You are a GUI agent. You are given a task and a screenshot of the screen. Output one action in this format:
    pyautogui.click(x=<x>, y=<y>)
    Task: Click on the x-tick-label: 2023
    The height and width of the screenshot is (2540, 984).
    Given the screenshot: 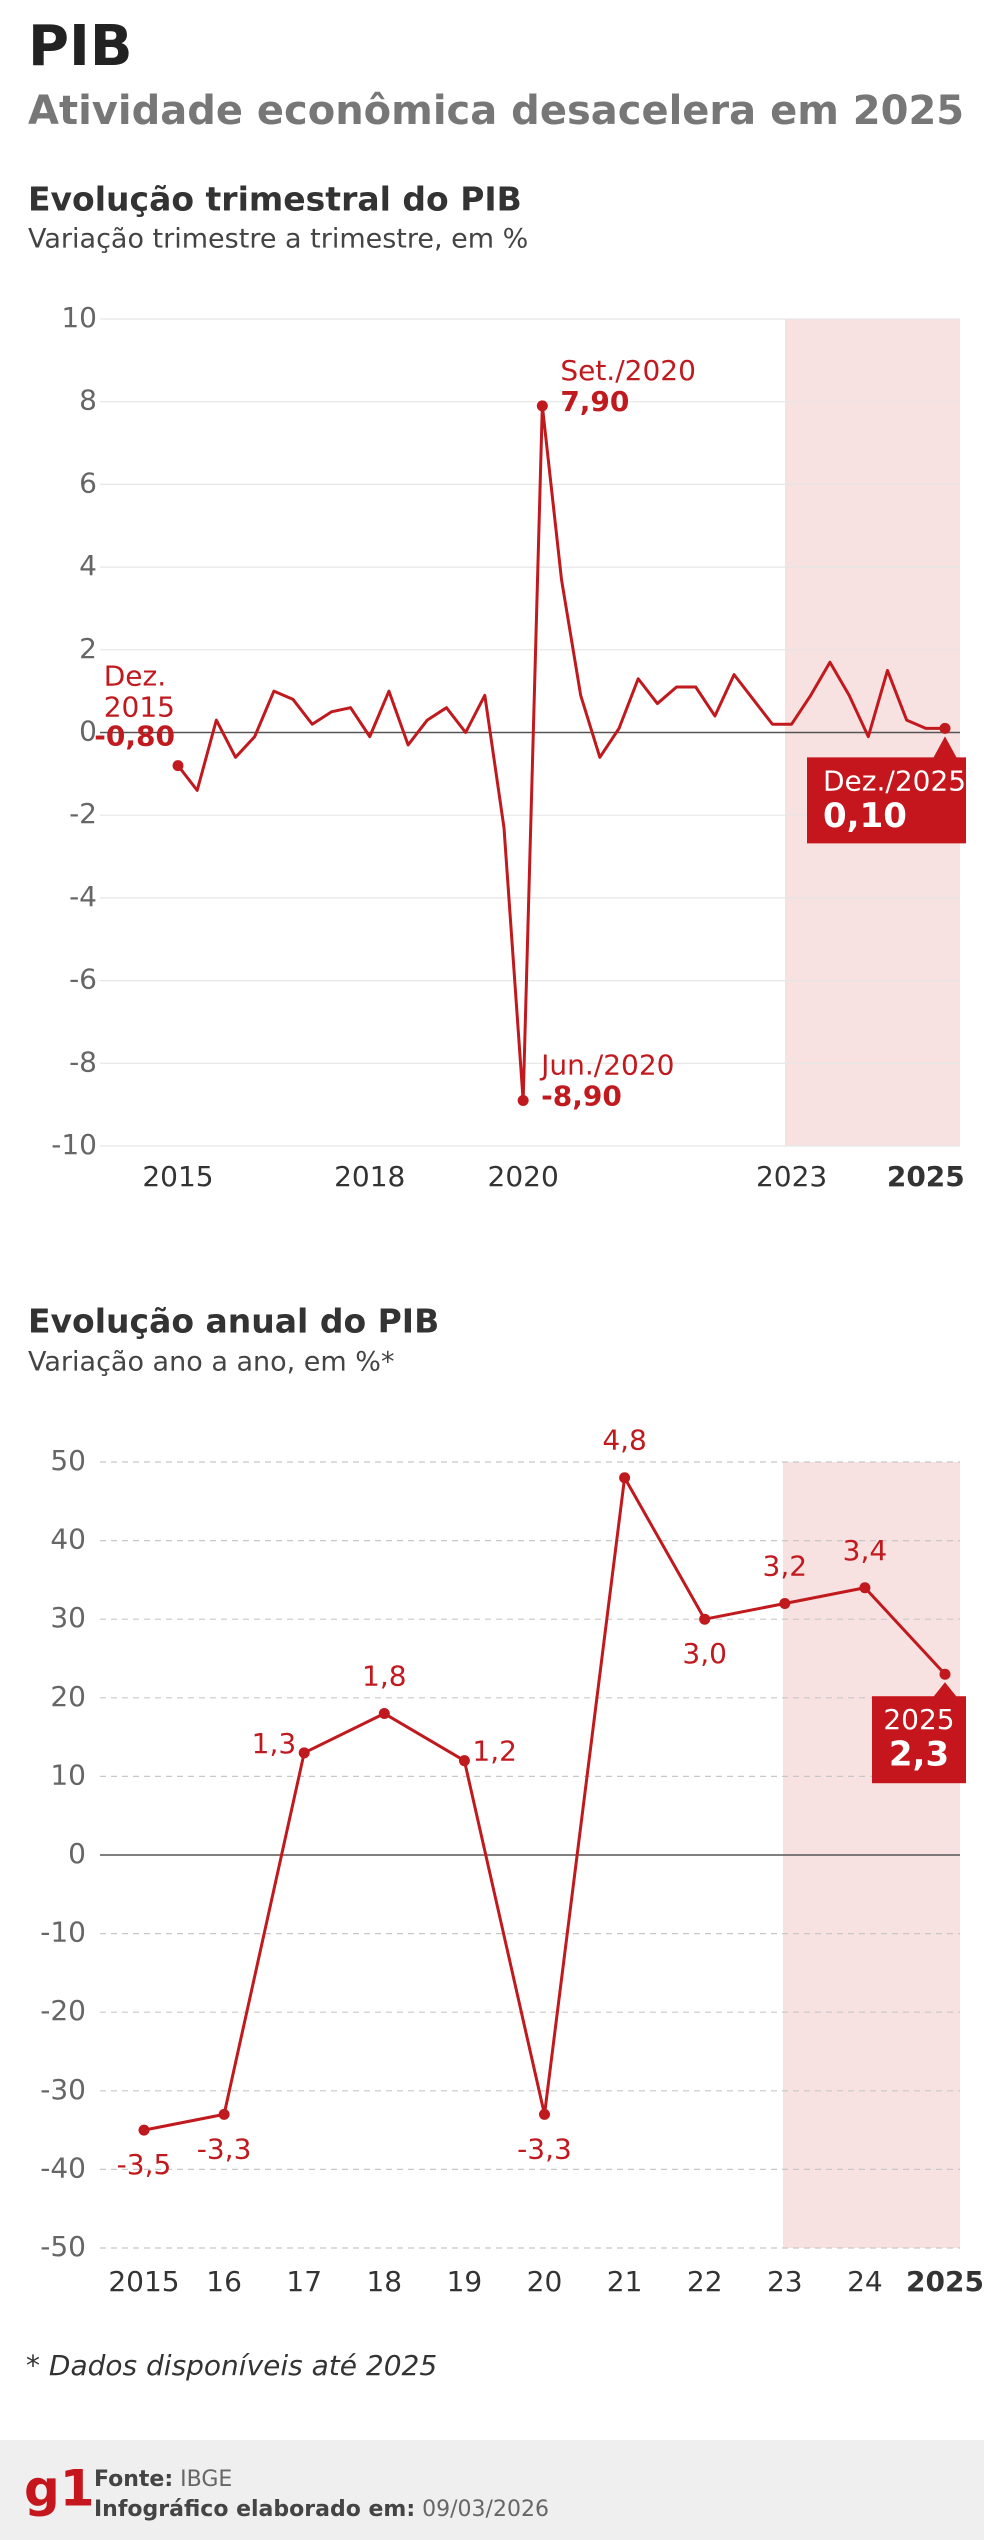 What is the action you would take?
    pyautogui.click(x=791, y=1176)
    